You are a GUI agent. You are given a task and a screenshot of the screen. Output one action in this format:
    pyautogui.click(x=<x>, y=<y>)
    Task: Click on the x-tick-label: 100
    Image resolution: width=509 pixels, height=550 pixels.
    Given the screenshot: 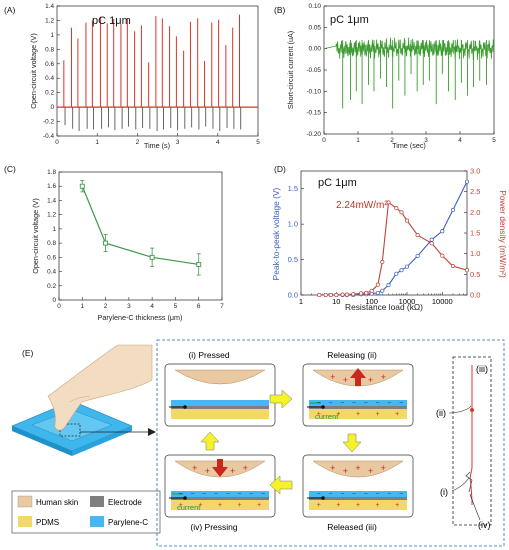 What is the action you would take?
    pyautogui.click(x=371, y=301)
    